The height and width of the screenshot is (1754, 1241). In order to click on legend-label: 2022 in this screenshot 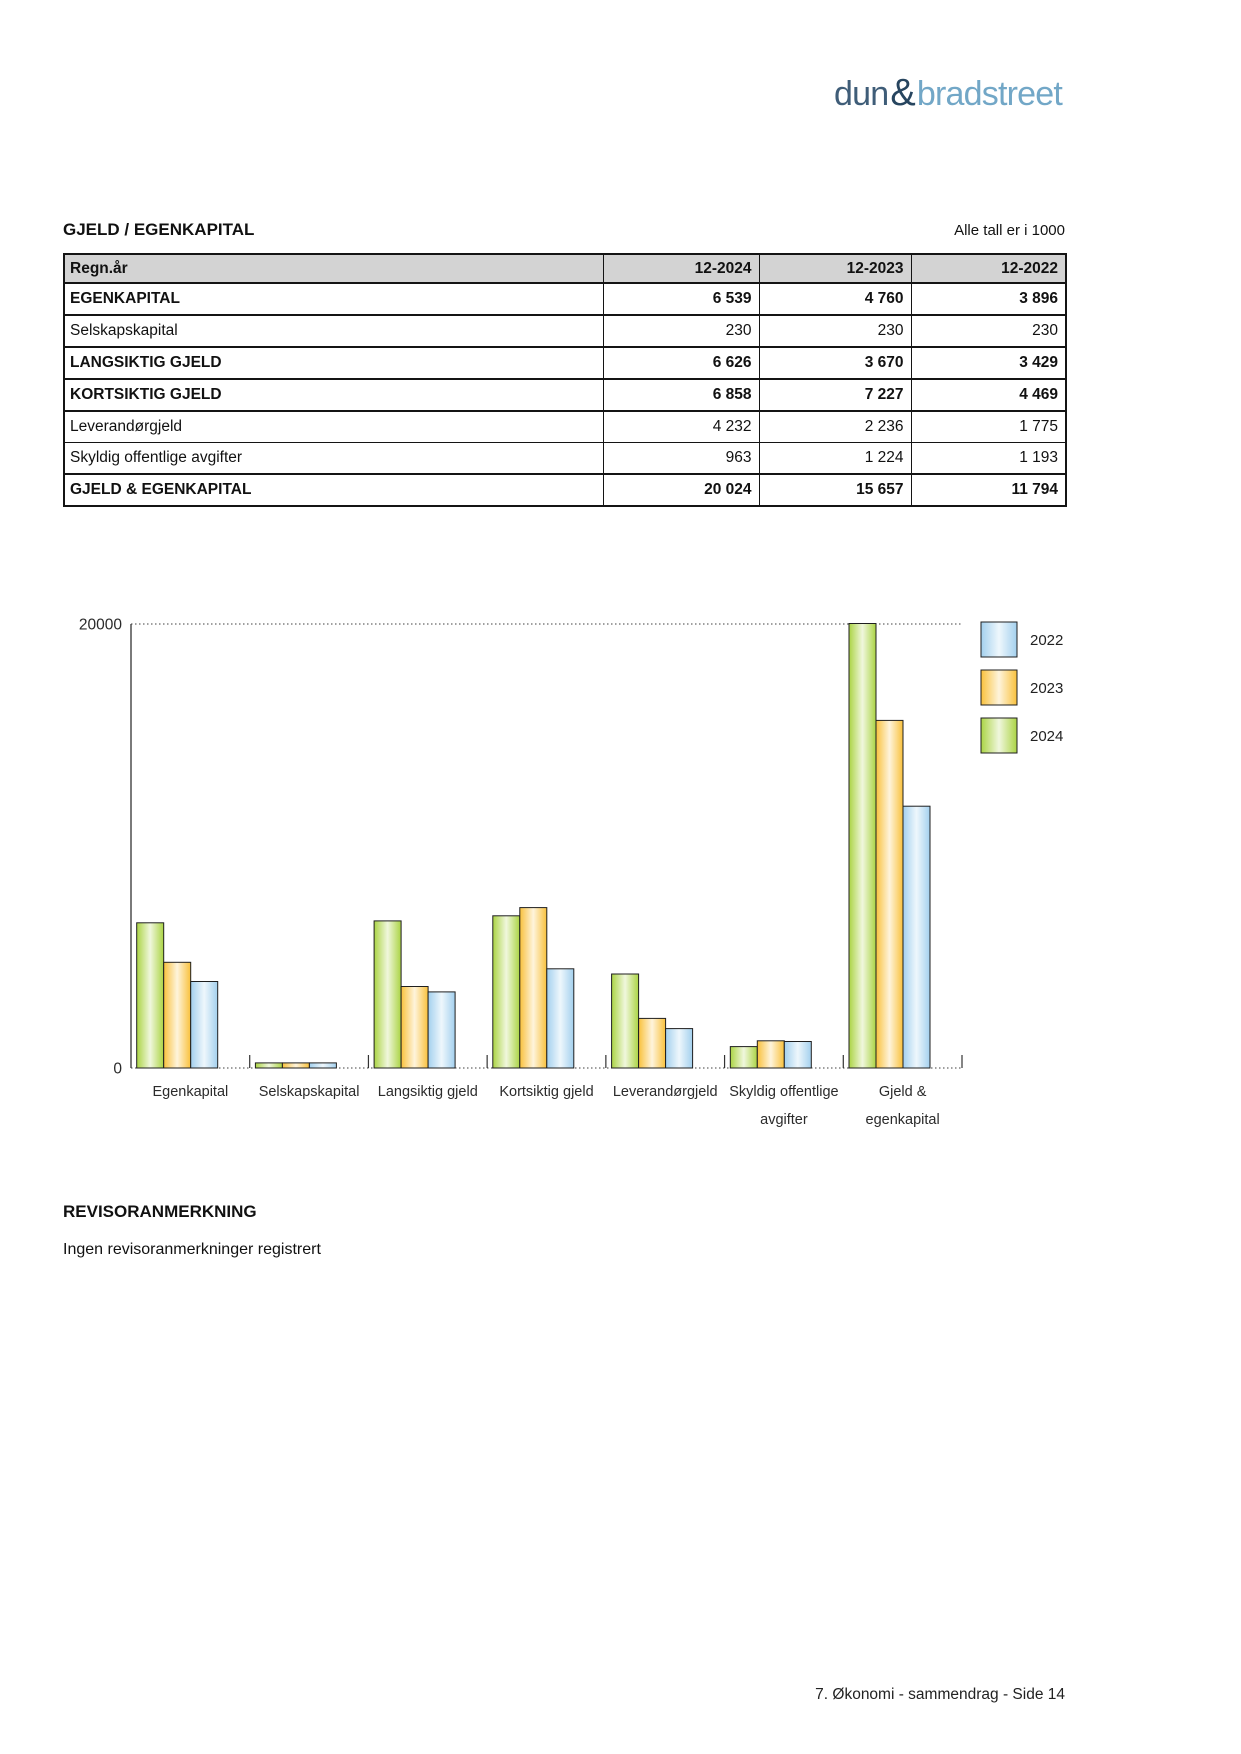, I will do `click(1046, 640)`.